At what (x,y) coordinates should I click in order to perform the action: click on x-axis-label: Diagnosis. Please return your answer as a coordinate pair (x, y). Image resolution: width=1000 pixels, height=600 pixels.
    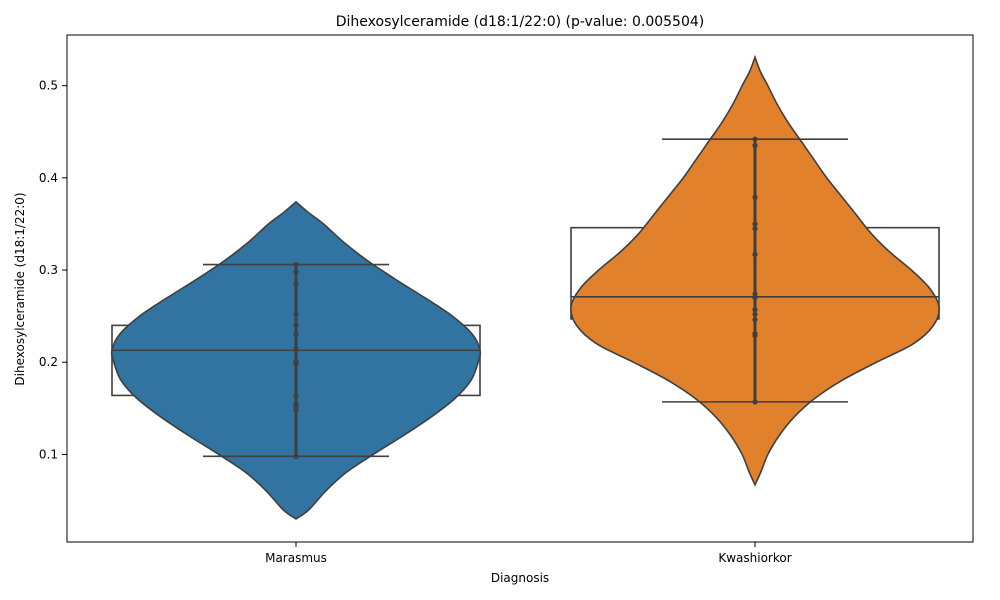
    Looking at the image, I should click on (520, 578).